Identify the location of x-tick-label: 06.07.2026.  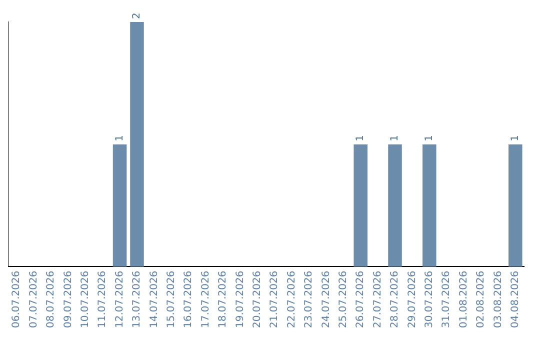
(16, 299).